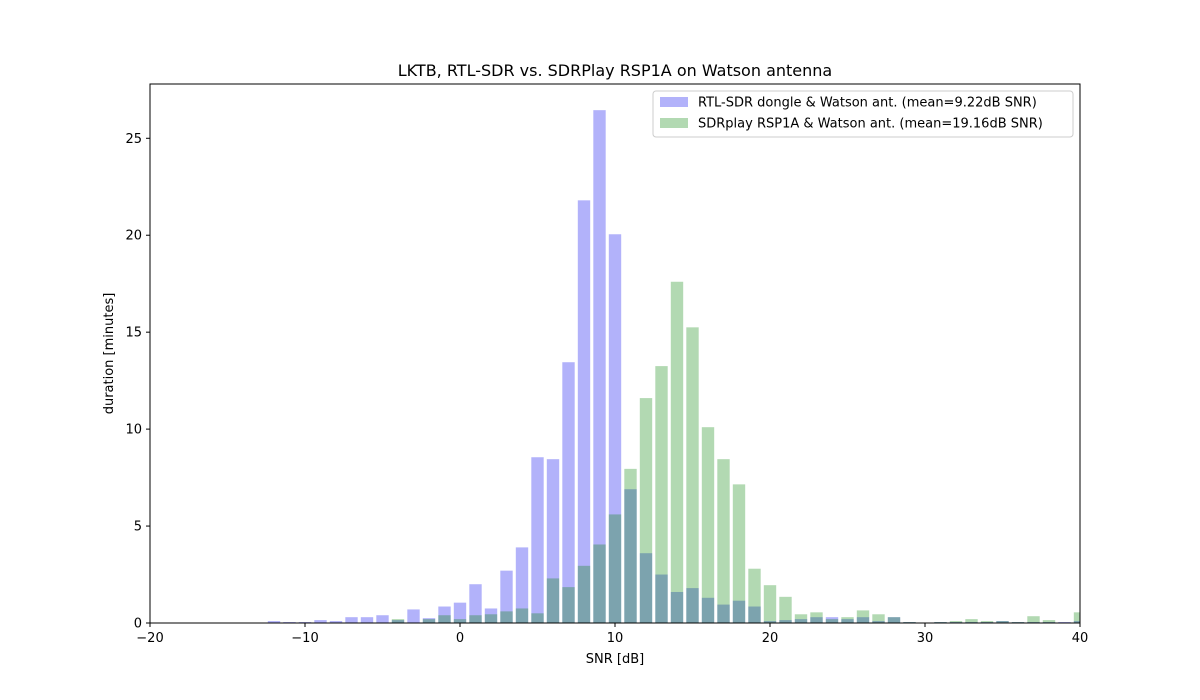 The width and height of the screenshot is (1200, 700). What do you see at coordinates (320, 621) in the screenshot?
I see `bar-series-0-x--9` at bounding box center [320, 621].